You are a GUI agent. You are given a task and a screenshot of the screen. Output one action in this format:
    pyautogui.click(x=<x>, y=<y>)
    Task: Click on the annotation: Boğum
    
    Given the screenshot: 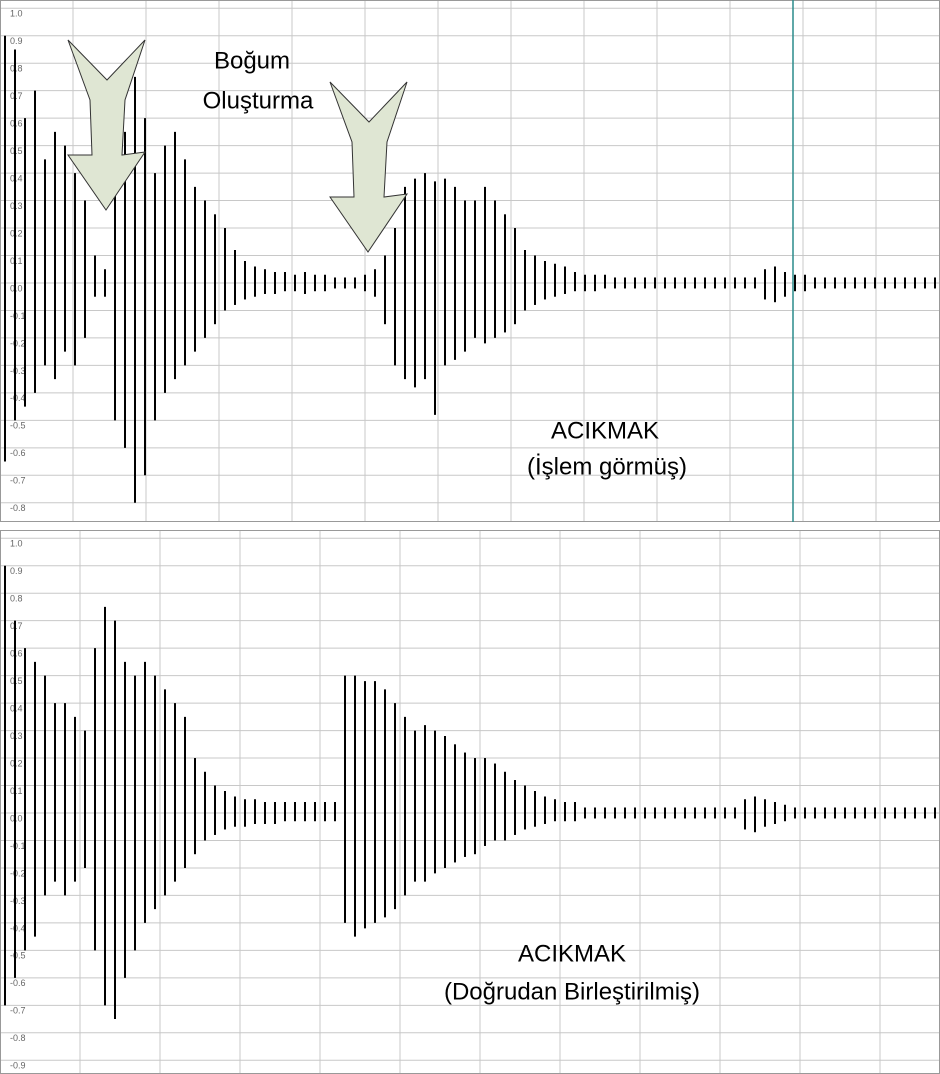 What is the action you would take?
    pyautogui.click(x=252, y=60)
    